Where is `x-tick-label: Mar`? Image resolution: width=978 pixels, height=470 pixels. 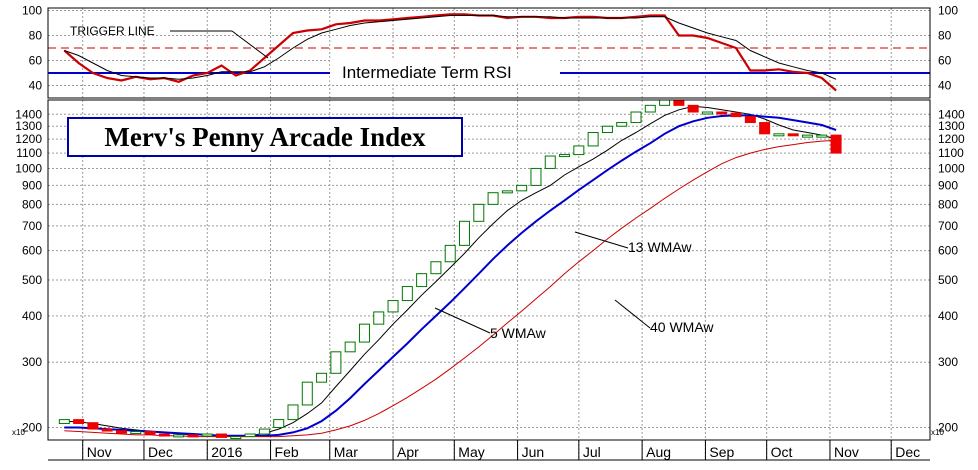
x-tick-label: Mar is located at coordinates (346, 452).